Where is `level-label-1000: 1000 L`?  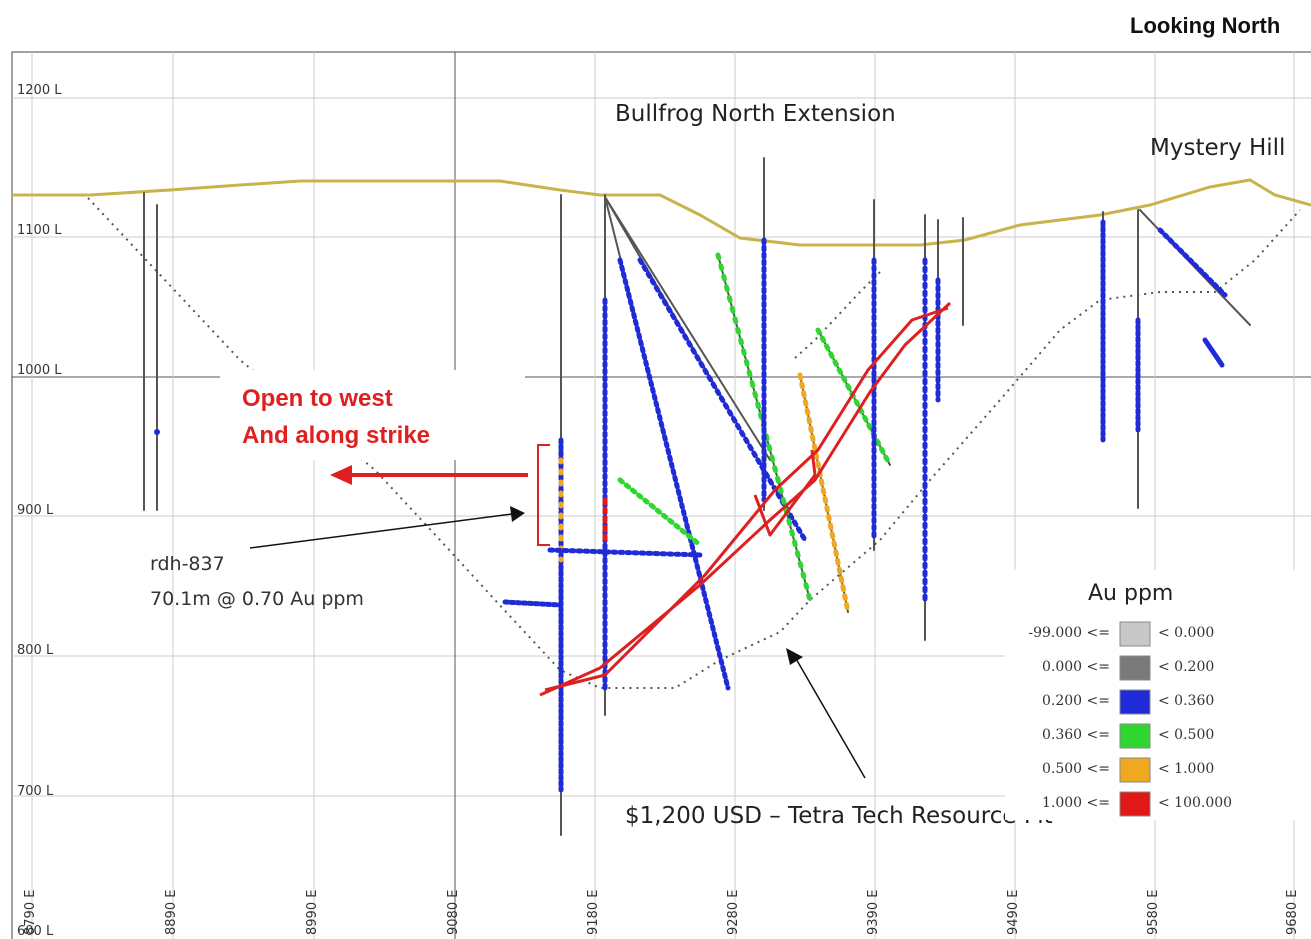 level-label-1000: 1000 L is located at coordinates (39, 370).